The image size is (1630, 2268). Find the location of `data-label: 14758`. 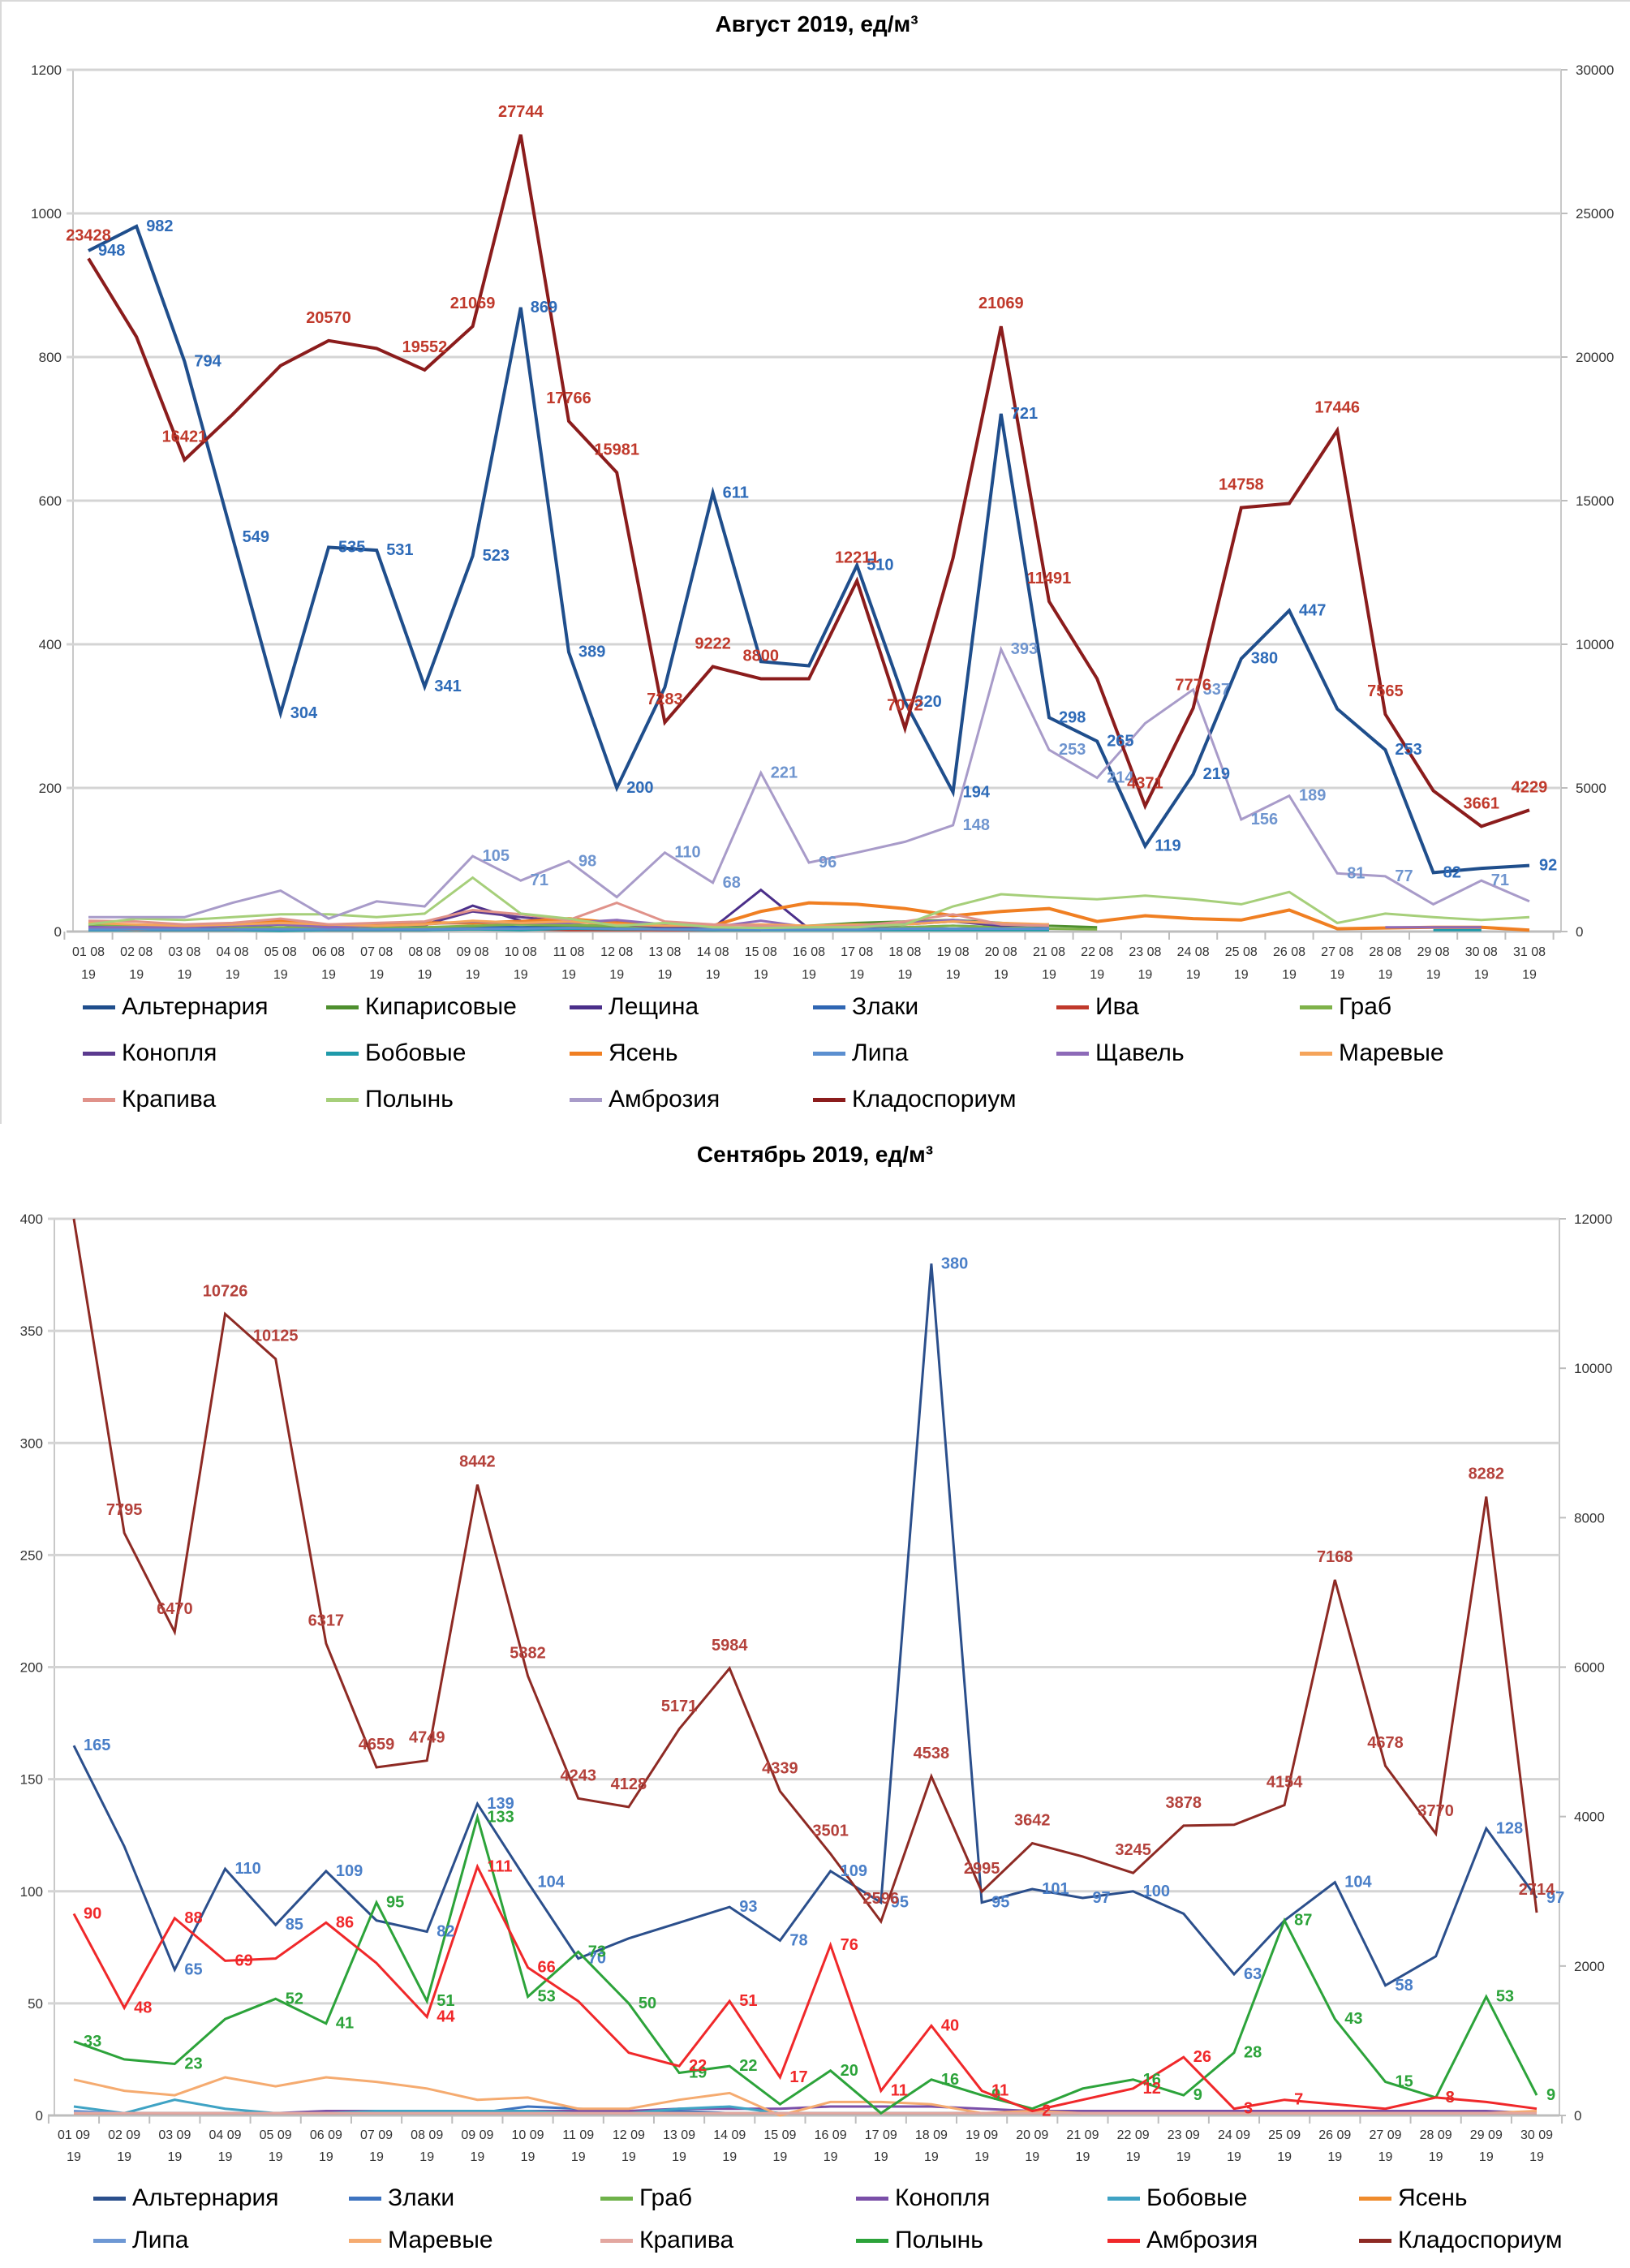

data-label: 14758 is located at coordinates (1241, 485).